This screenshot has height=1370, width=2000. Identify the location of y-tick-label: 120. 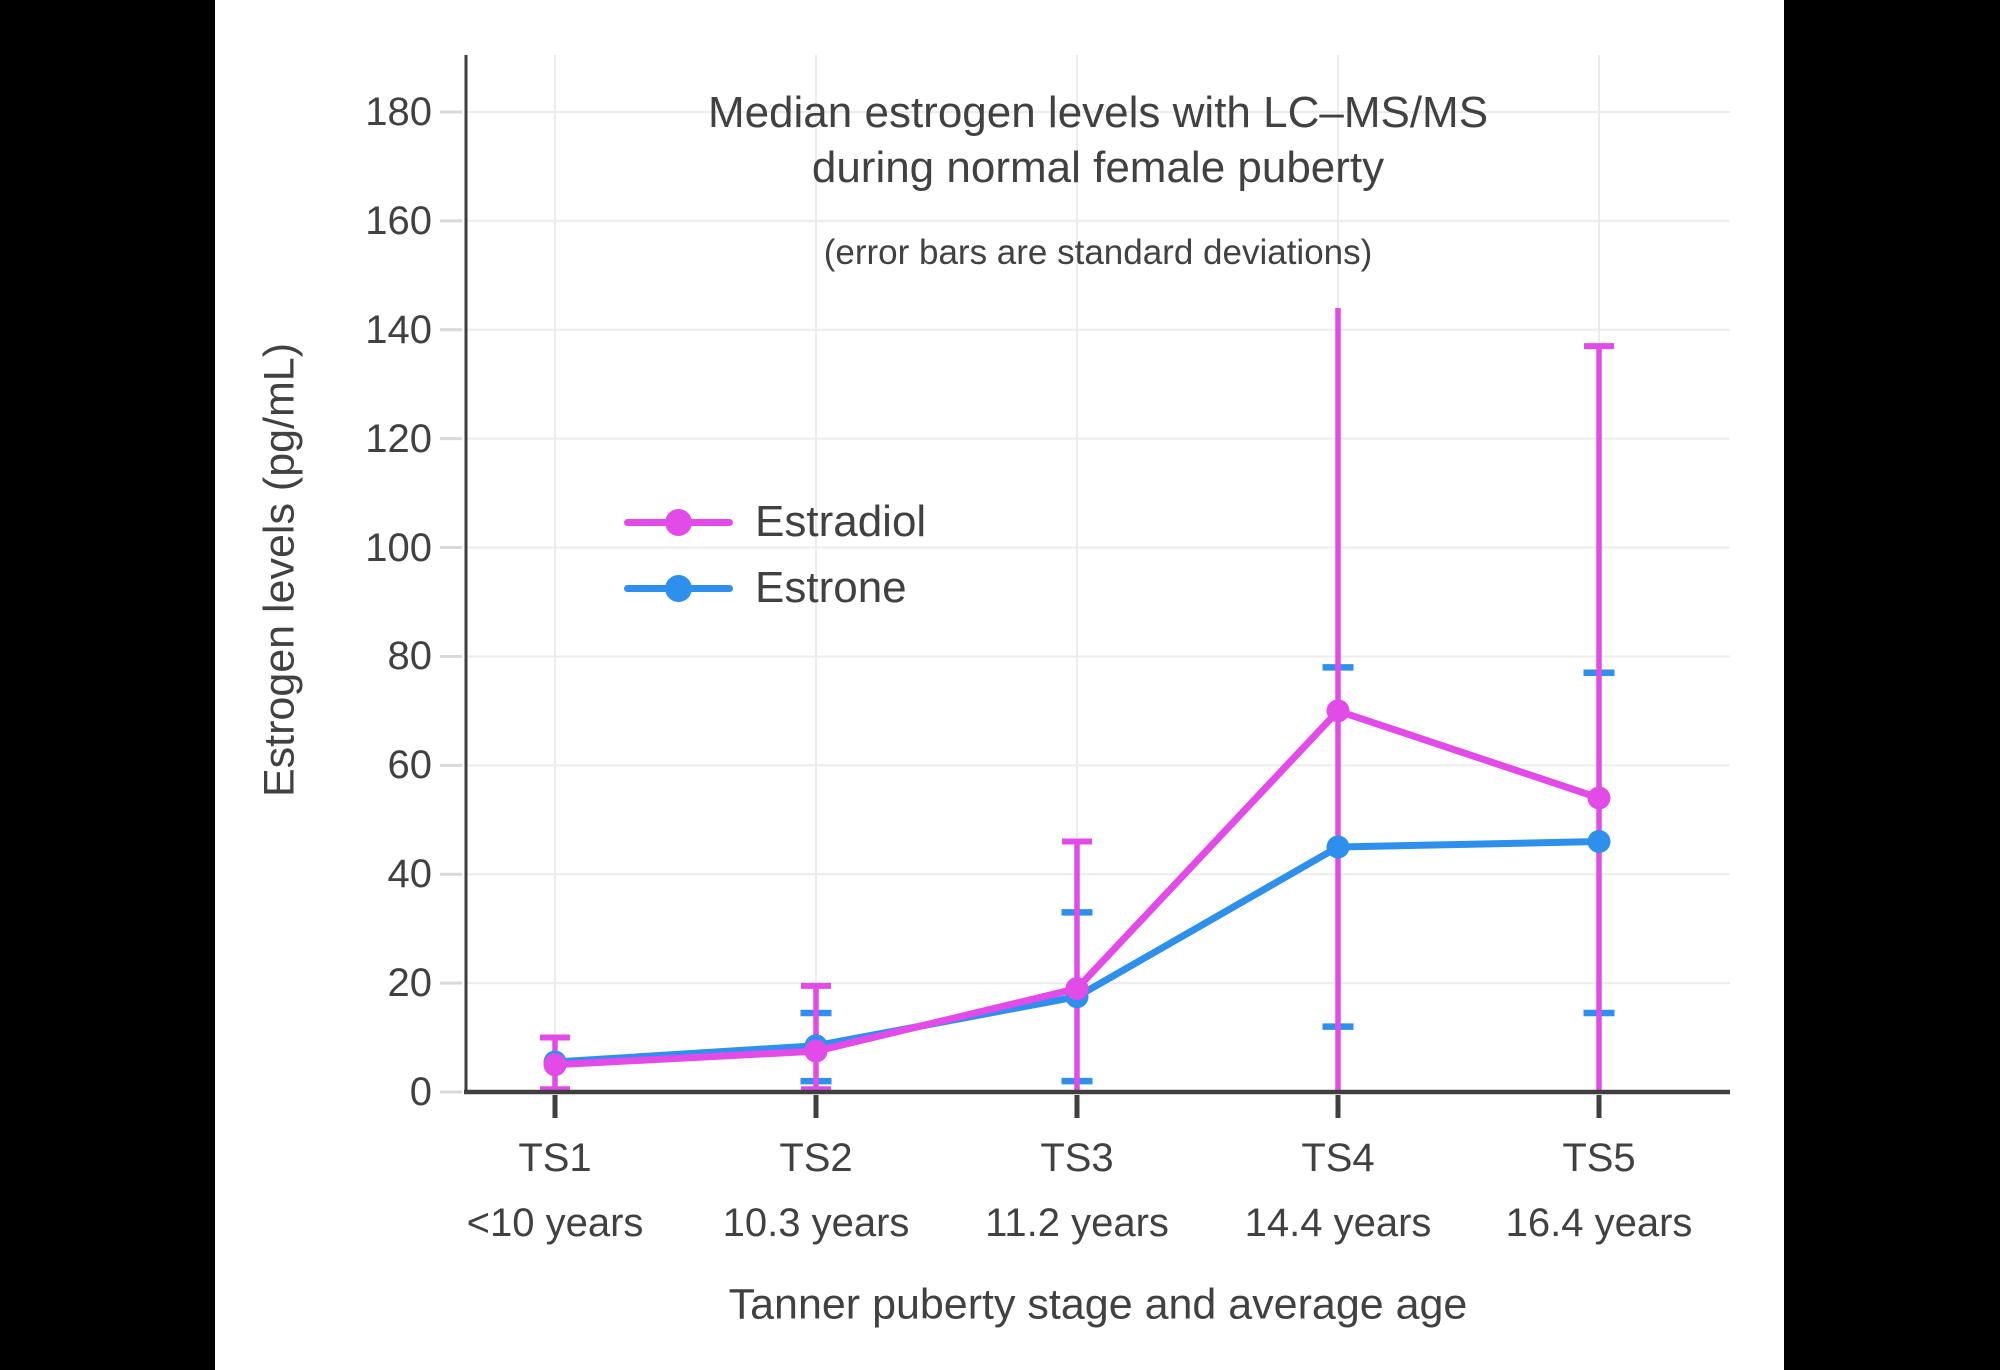
(398, 438).